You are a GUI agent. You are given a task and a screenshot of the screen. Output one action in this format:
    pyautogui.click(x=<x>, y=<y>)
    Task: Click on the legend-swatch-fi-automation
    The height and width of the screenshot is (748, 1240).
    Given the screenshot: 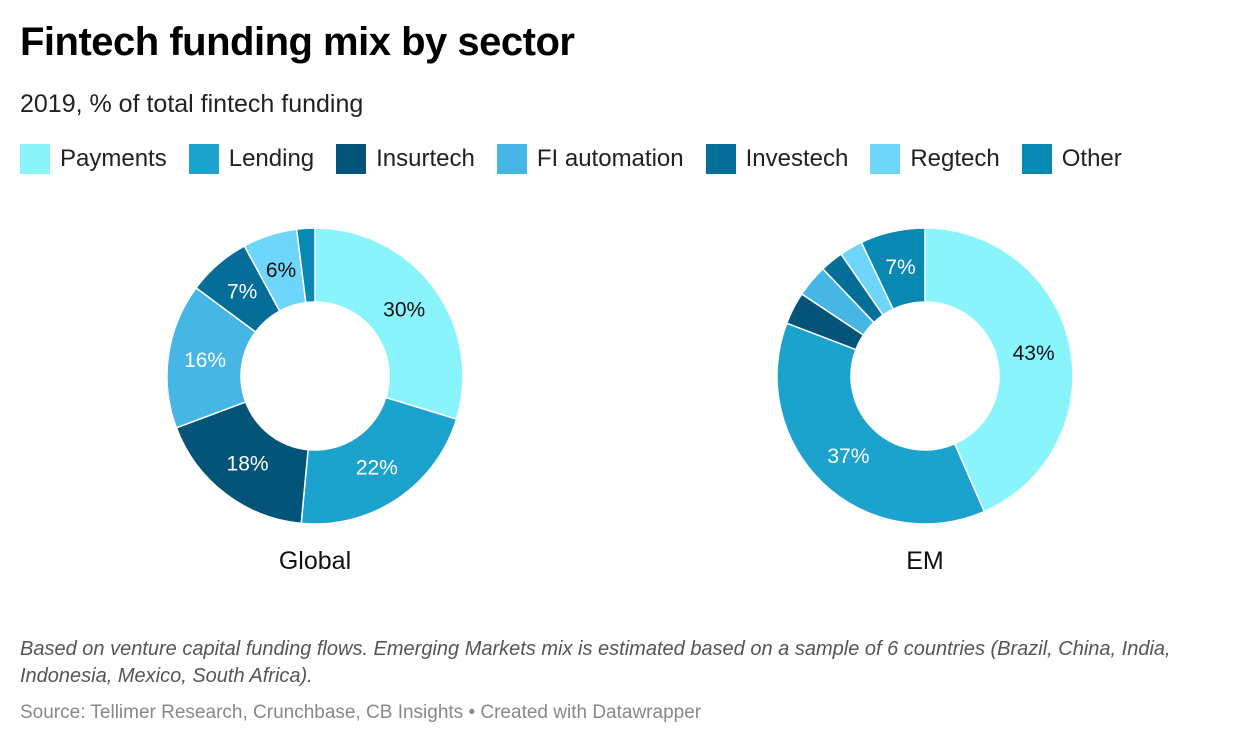 What is the action you would take?
    pyautogui.click(x=511, y=159)
    